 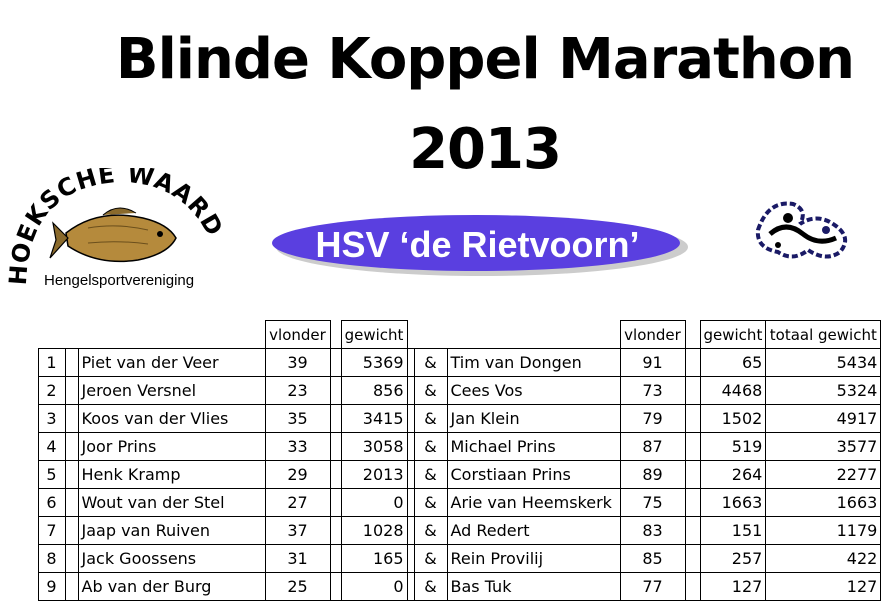 I want to click on angler-2-name: Michael Prins, so click(x=533, y=446).